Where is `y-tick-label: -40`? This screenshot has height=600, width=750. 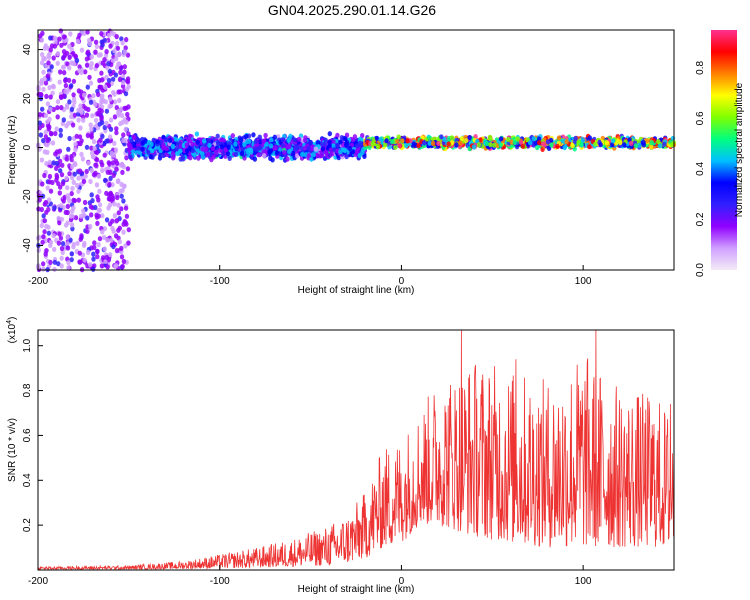
y-tick-label: -40 is located at coordinates (27, 245).